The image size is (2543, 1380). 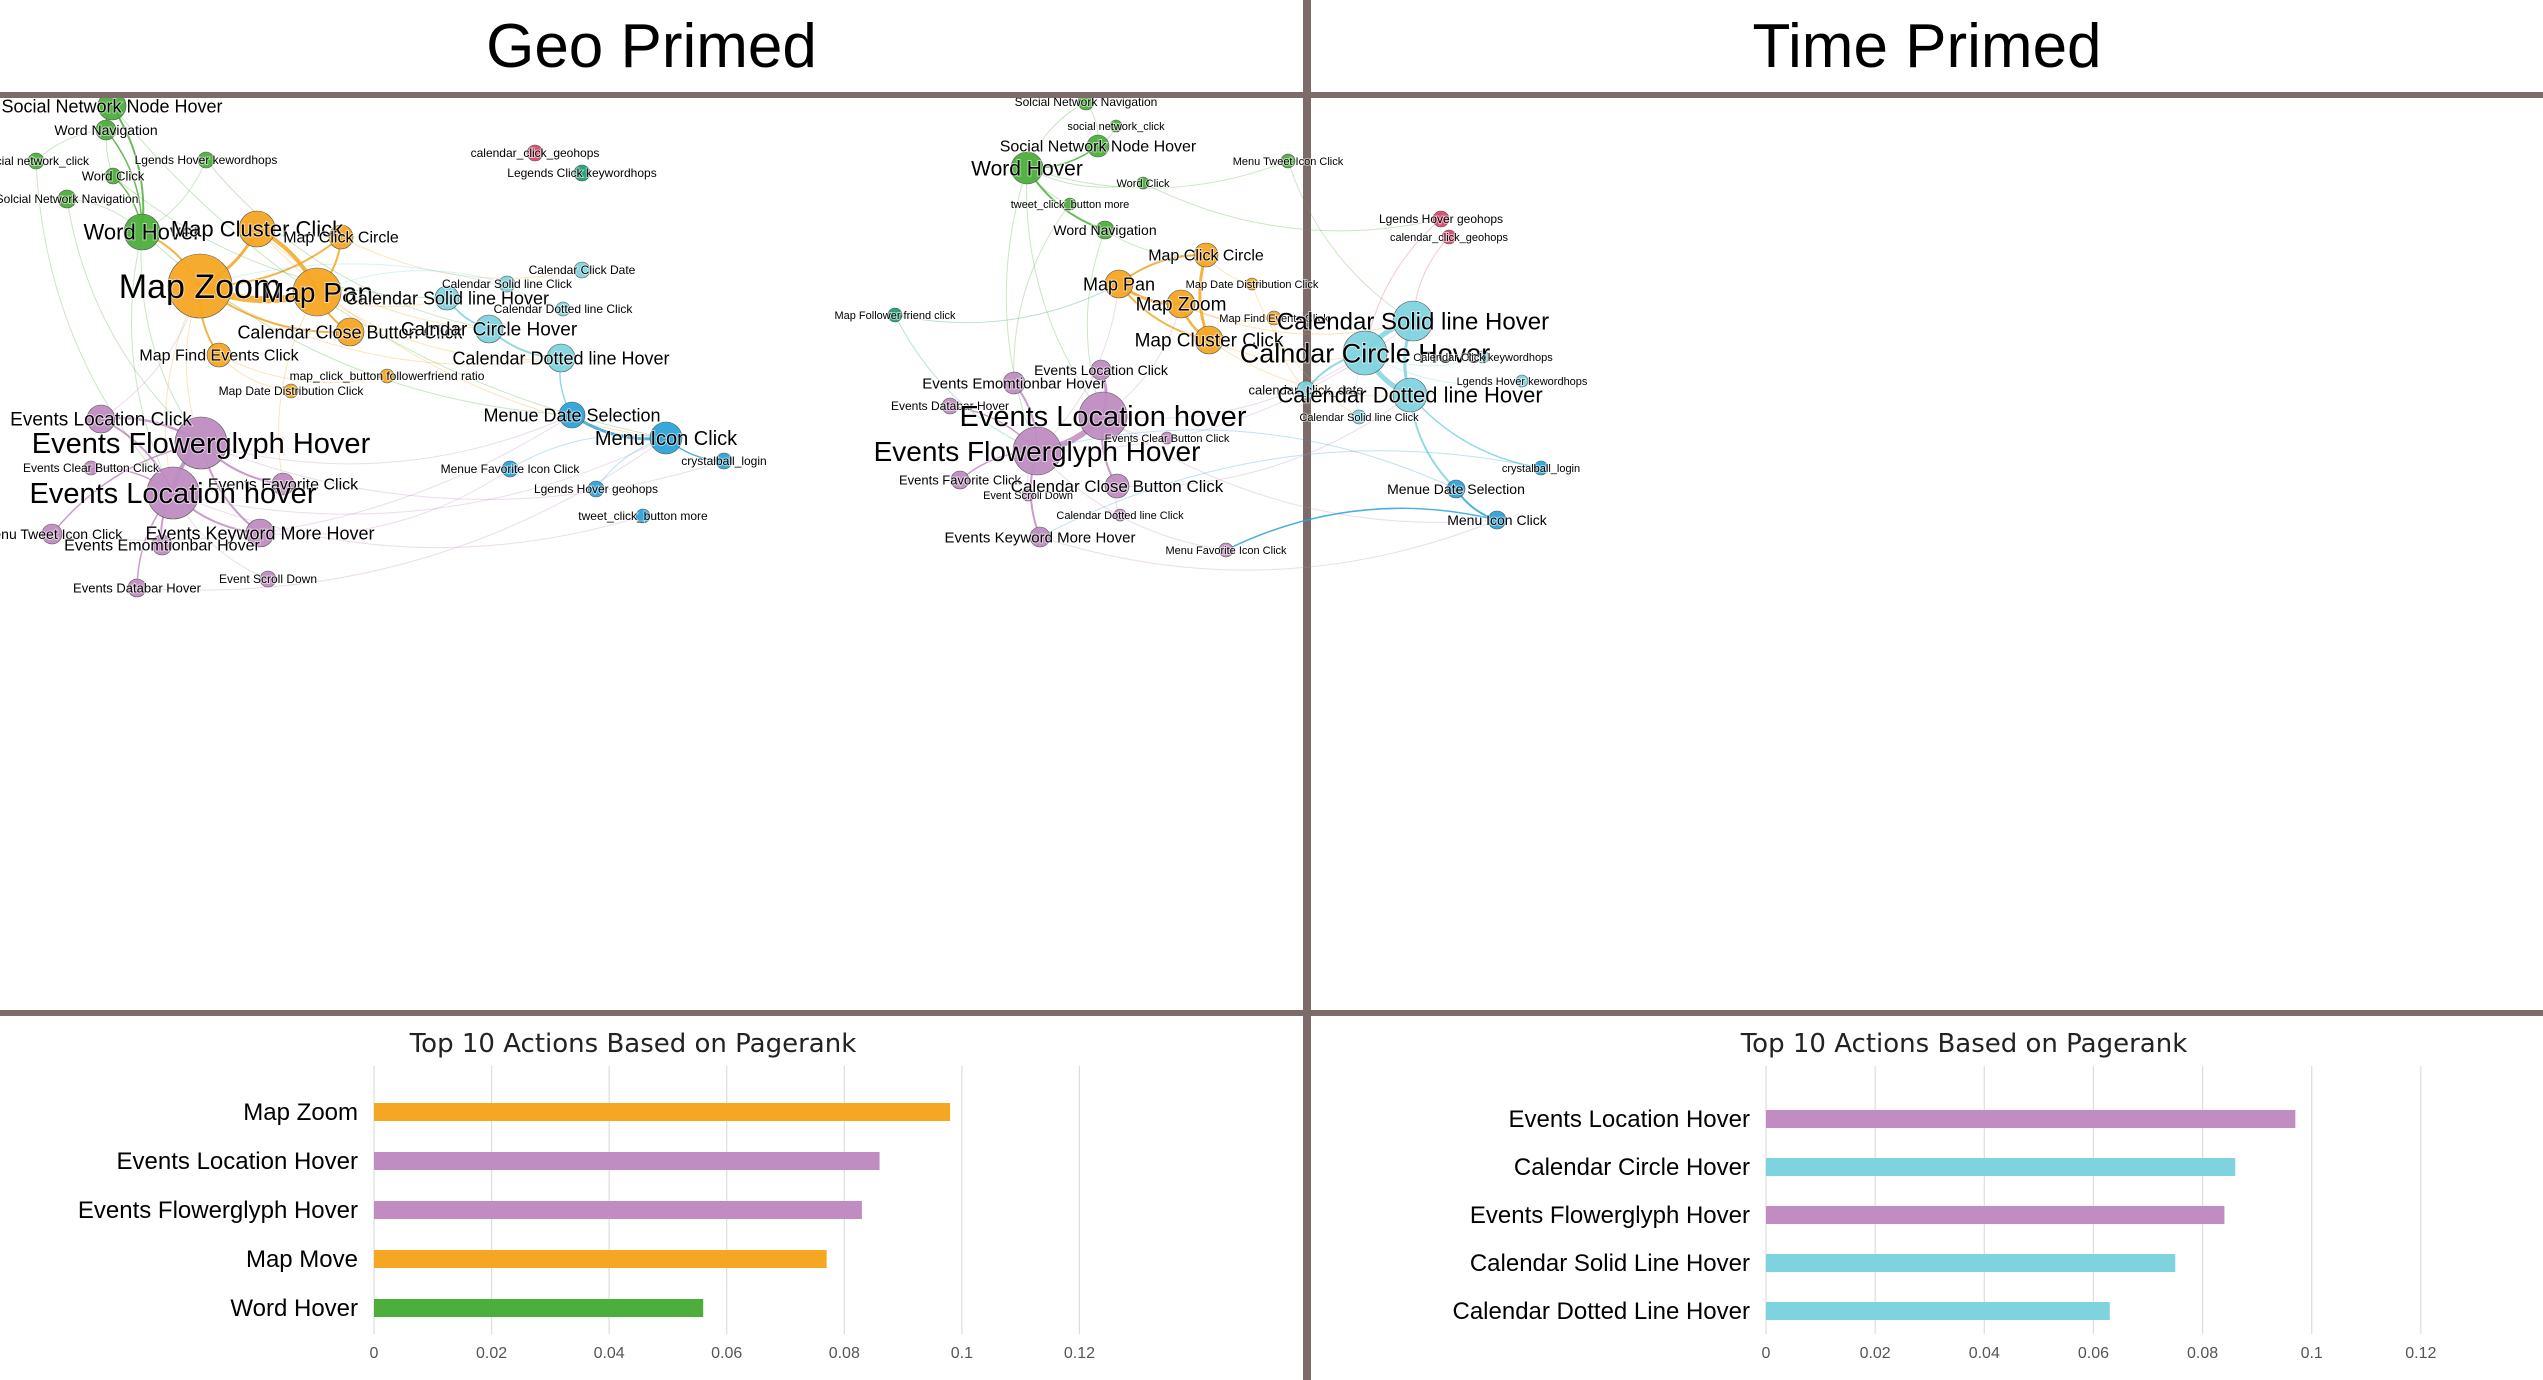 What do you see at coordinates (152, 362) in the screenshot?
I see `edge-wh-elh` at bounding box center [152, 362].